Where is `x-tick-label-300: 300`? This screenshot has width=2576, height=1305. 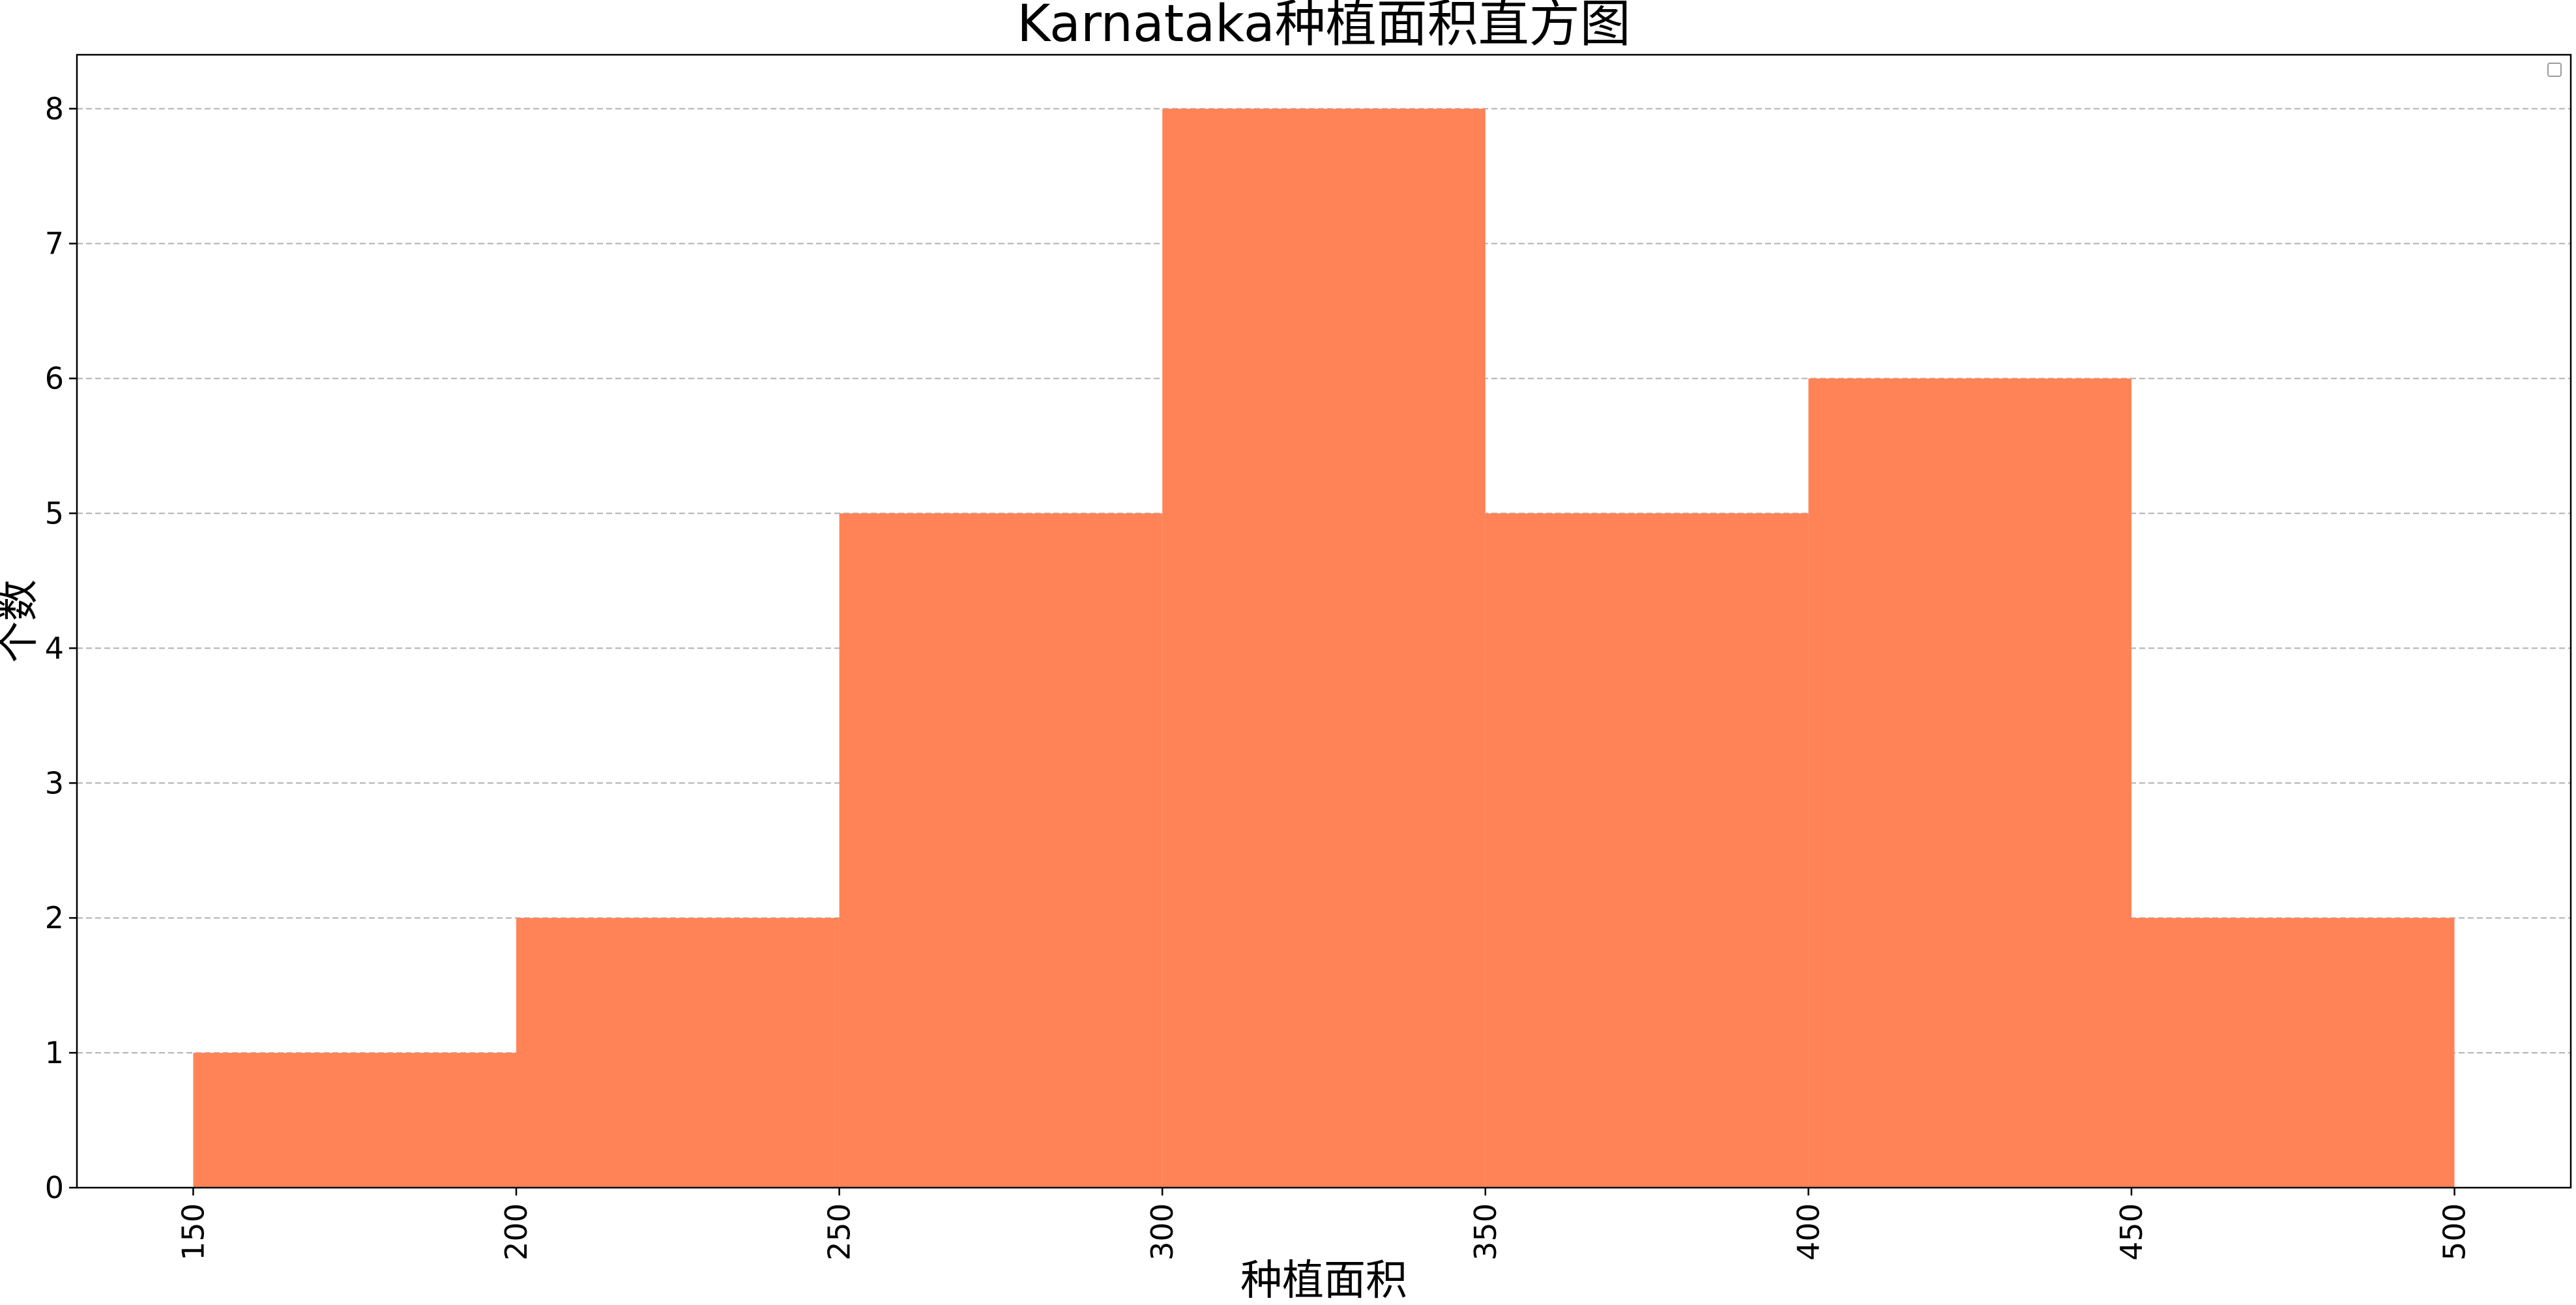
x-tick-label-300: 300 is located at coordinates (1162, 1232).